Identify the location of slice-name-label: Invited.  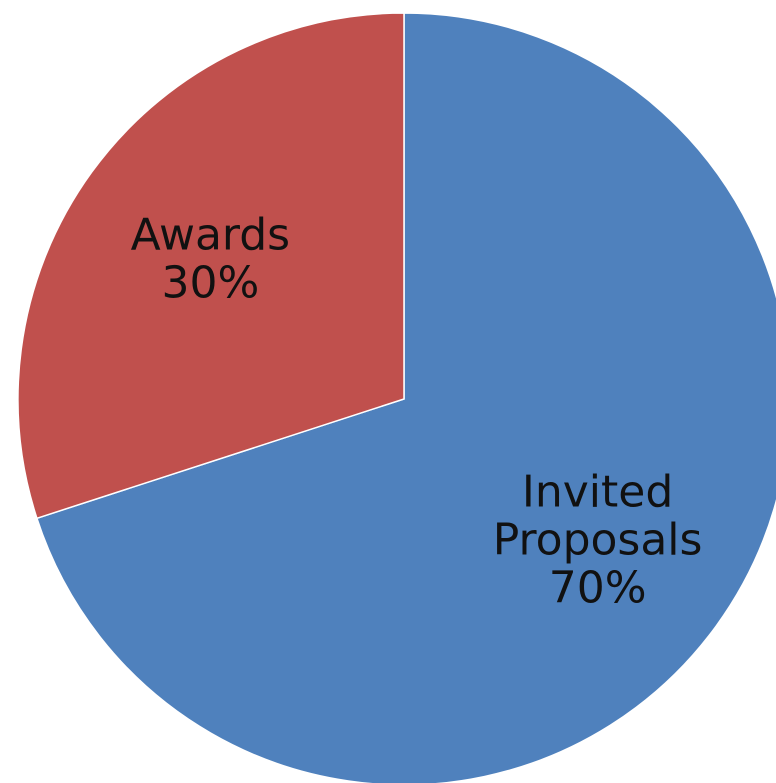
(597, 492).